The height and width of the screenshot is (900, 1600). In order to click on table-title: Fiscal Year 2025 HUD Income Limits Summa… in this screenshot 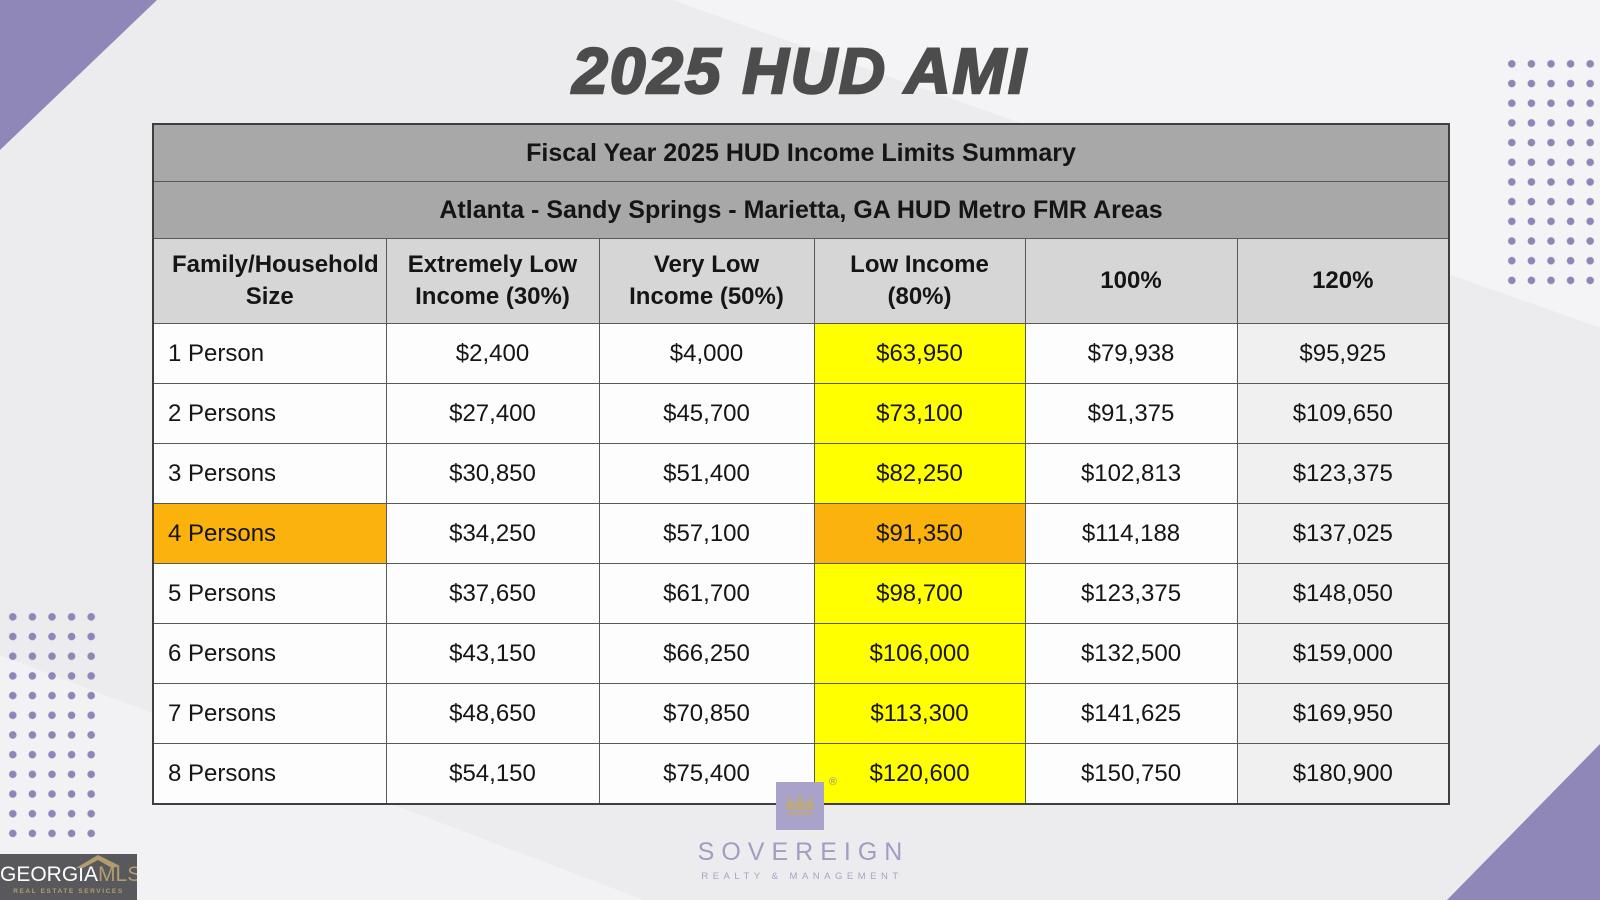, I will do `click(801, 152)`.